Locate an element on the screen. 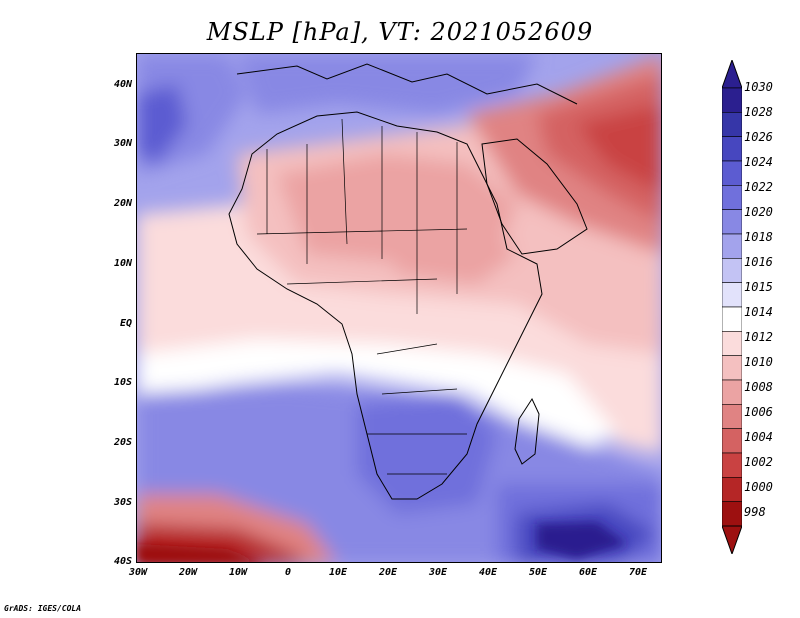 The height and width of the screenshot is (618, 800). colorbar-label-1002: 1002 is located at coordinates (758, 462).